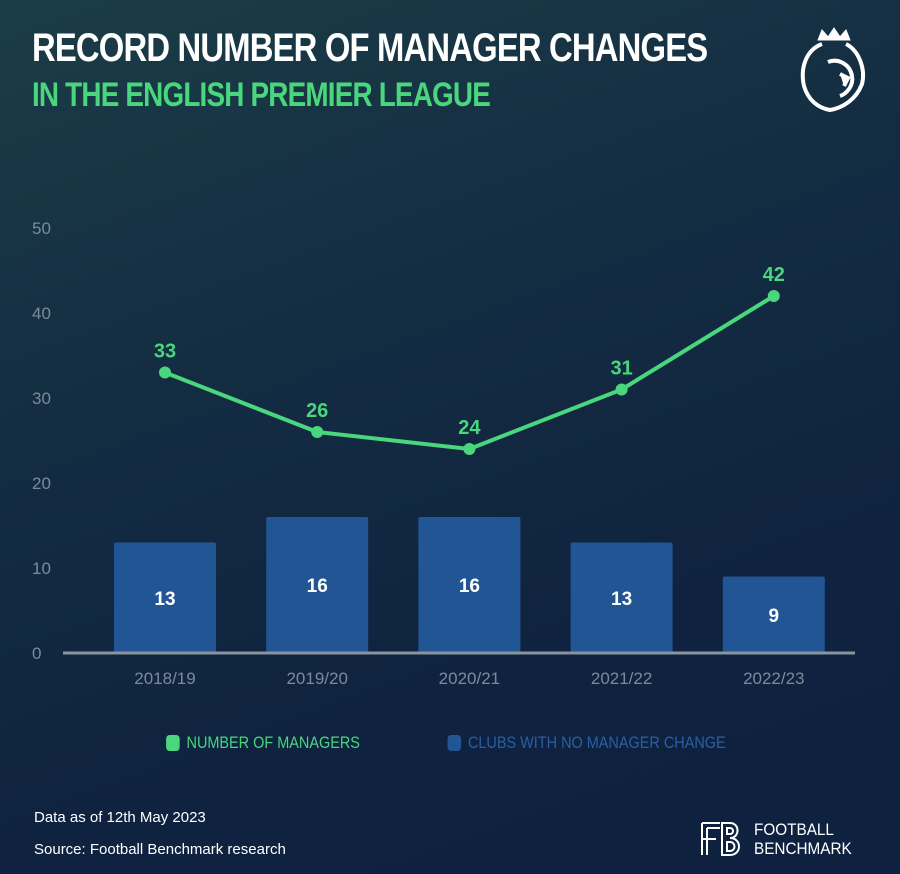  I want to click on brand-line1: FOOTBALL, so click(794, 829).